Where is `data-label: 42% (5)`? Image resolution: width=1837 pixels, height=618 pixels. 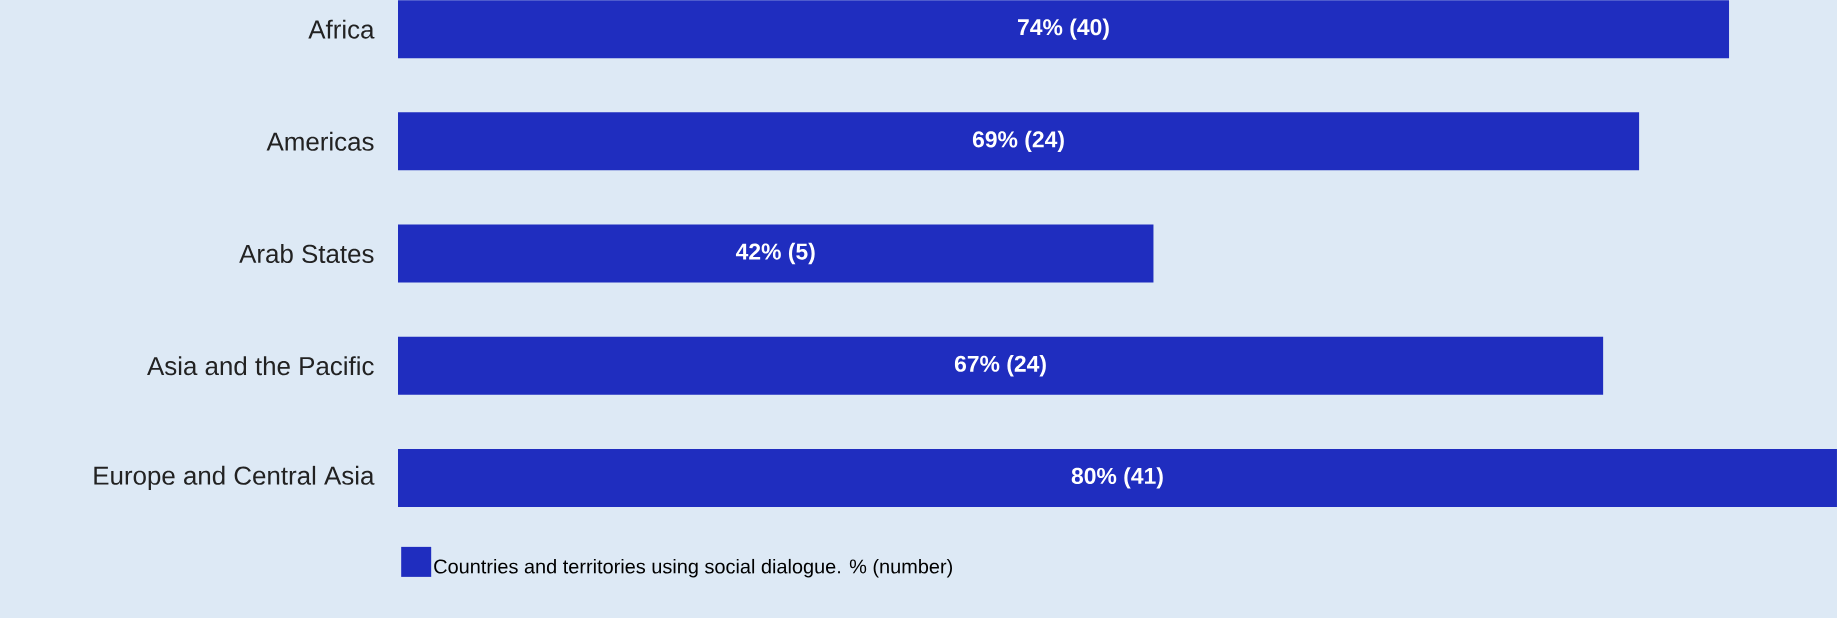
data-label: 42% (5) is located at coordinates (775, 253).